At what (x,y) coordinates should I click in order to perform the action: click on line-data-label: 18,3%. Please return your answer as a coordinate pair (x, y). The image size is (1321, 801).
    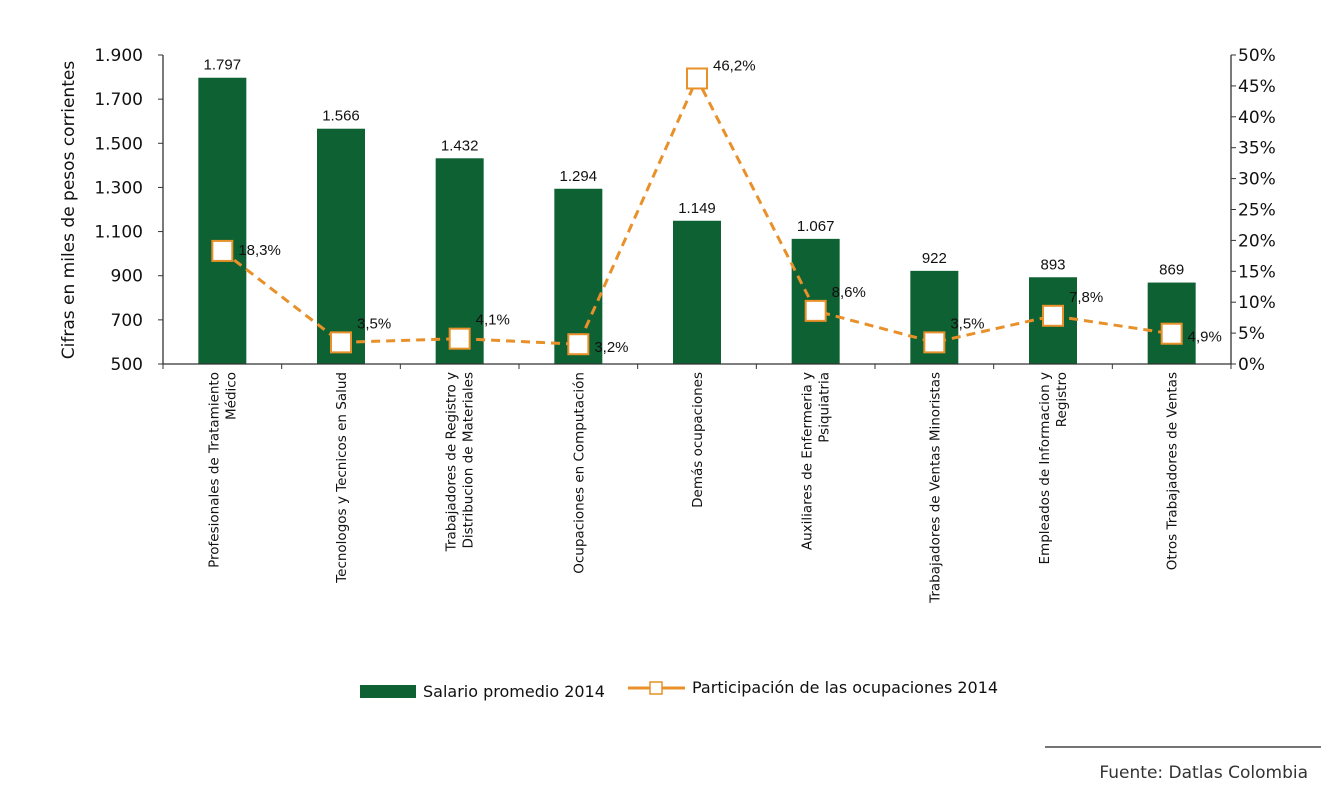
    Looking at the image, I should click on (259, 250).